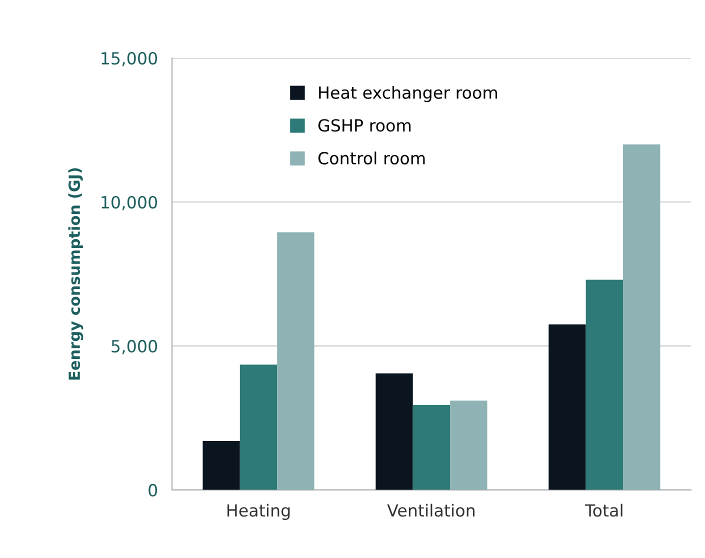 The width and height of the screenshot is (705, 558). Describe the element at coordinates (603, 510) in the screenshot. I see `x-tick-label: Total` at that location.